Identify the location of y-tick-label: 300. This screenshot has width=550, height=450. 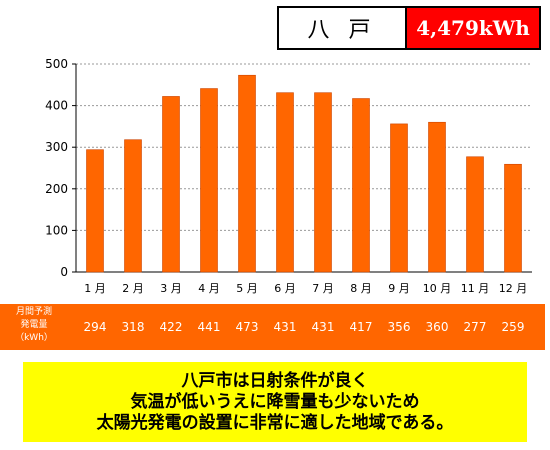
(56, 147).